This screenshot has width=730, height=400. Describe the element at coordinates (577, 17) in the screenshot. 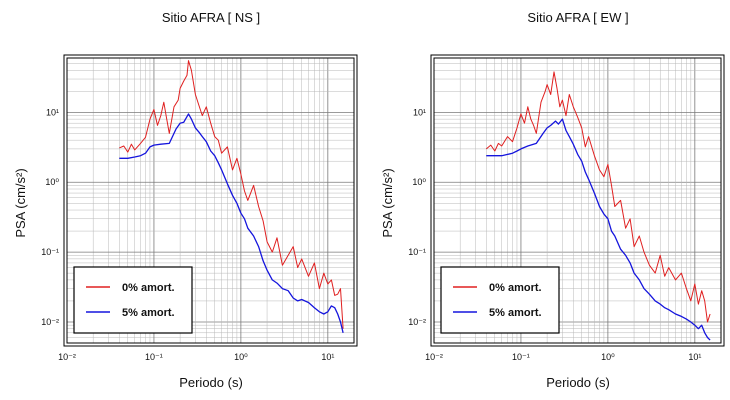

I see `chart-title: Sitio AFRA [ EW ]` at that location.